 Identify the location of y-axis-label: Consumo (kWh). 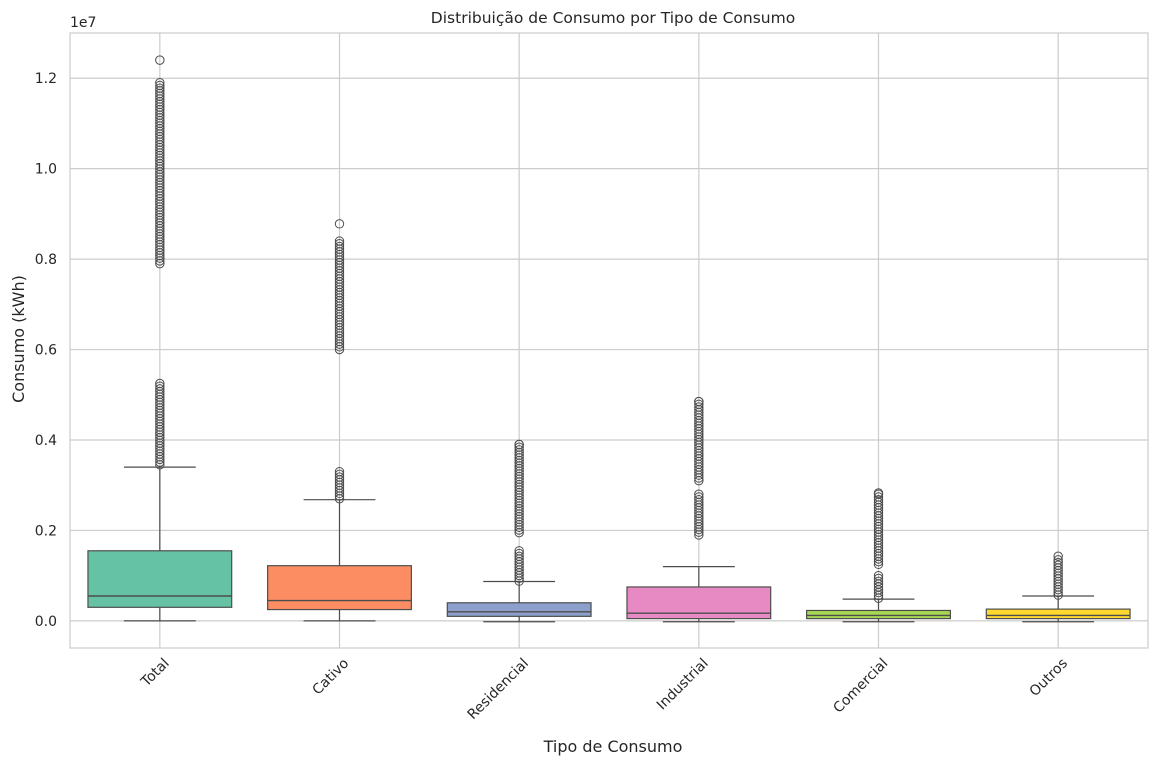
(18, 339).